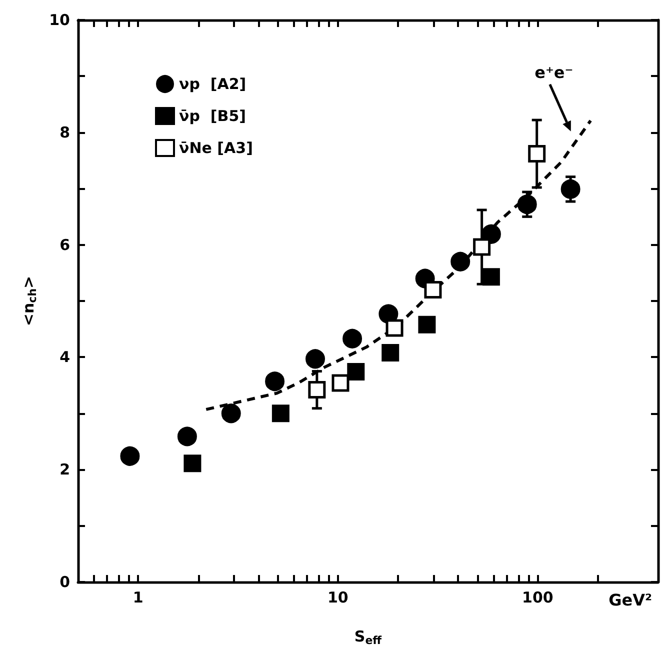 The width and height of the screenshot is (661, 669). What do you see at coordinates (216, 148) in the screenshot?
I see `legend-label: ν̄Ne [A3]` at bounding box center [216, 148].